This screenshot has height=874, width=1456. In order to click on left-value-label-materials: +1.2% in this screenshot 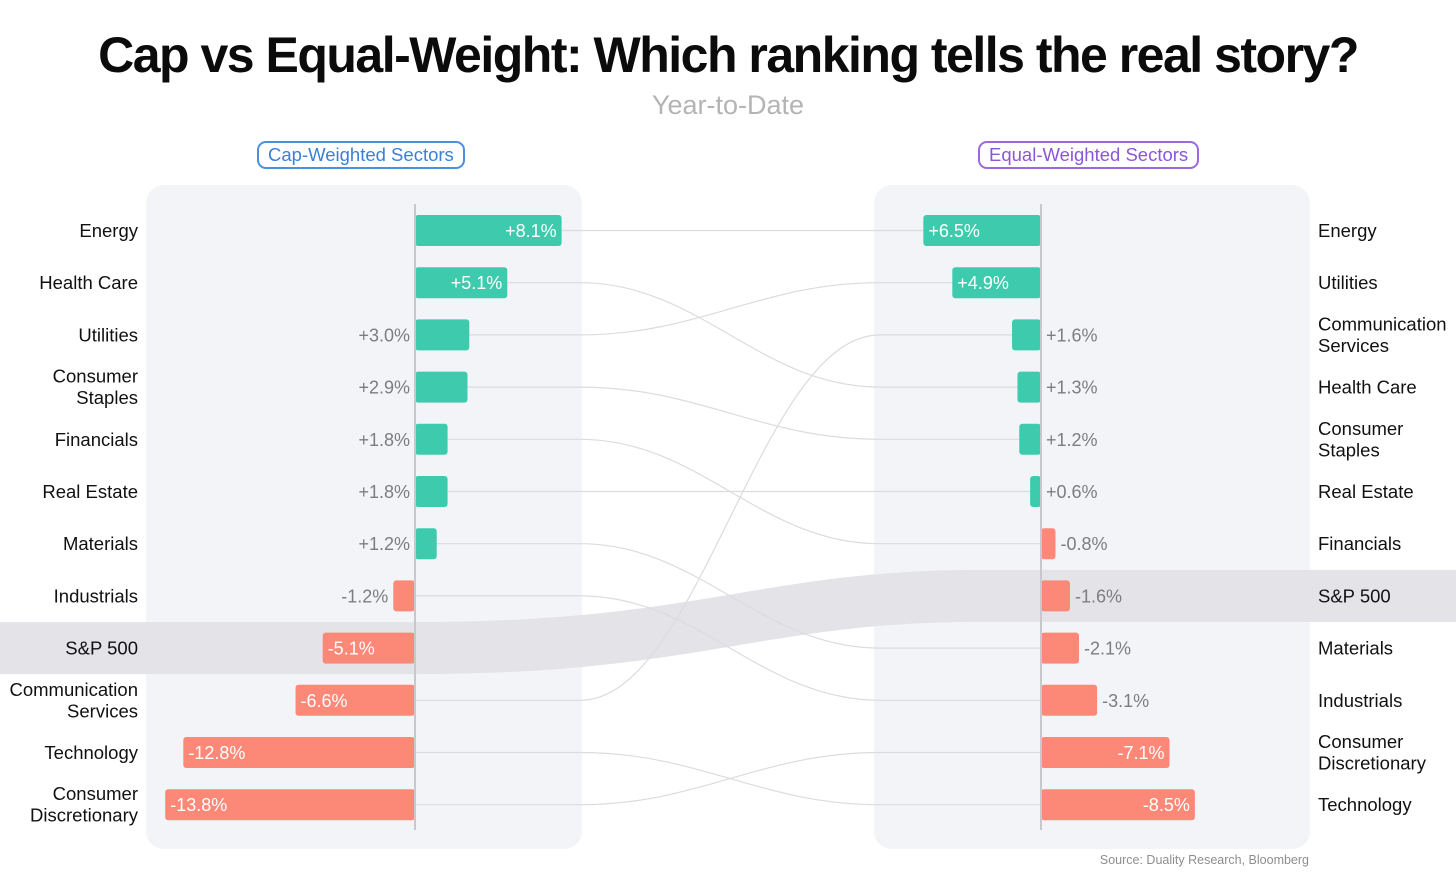, I will do `click(384, 544)`.